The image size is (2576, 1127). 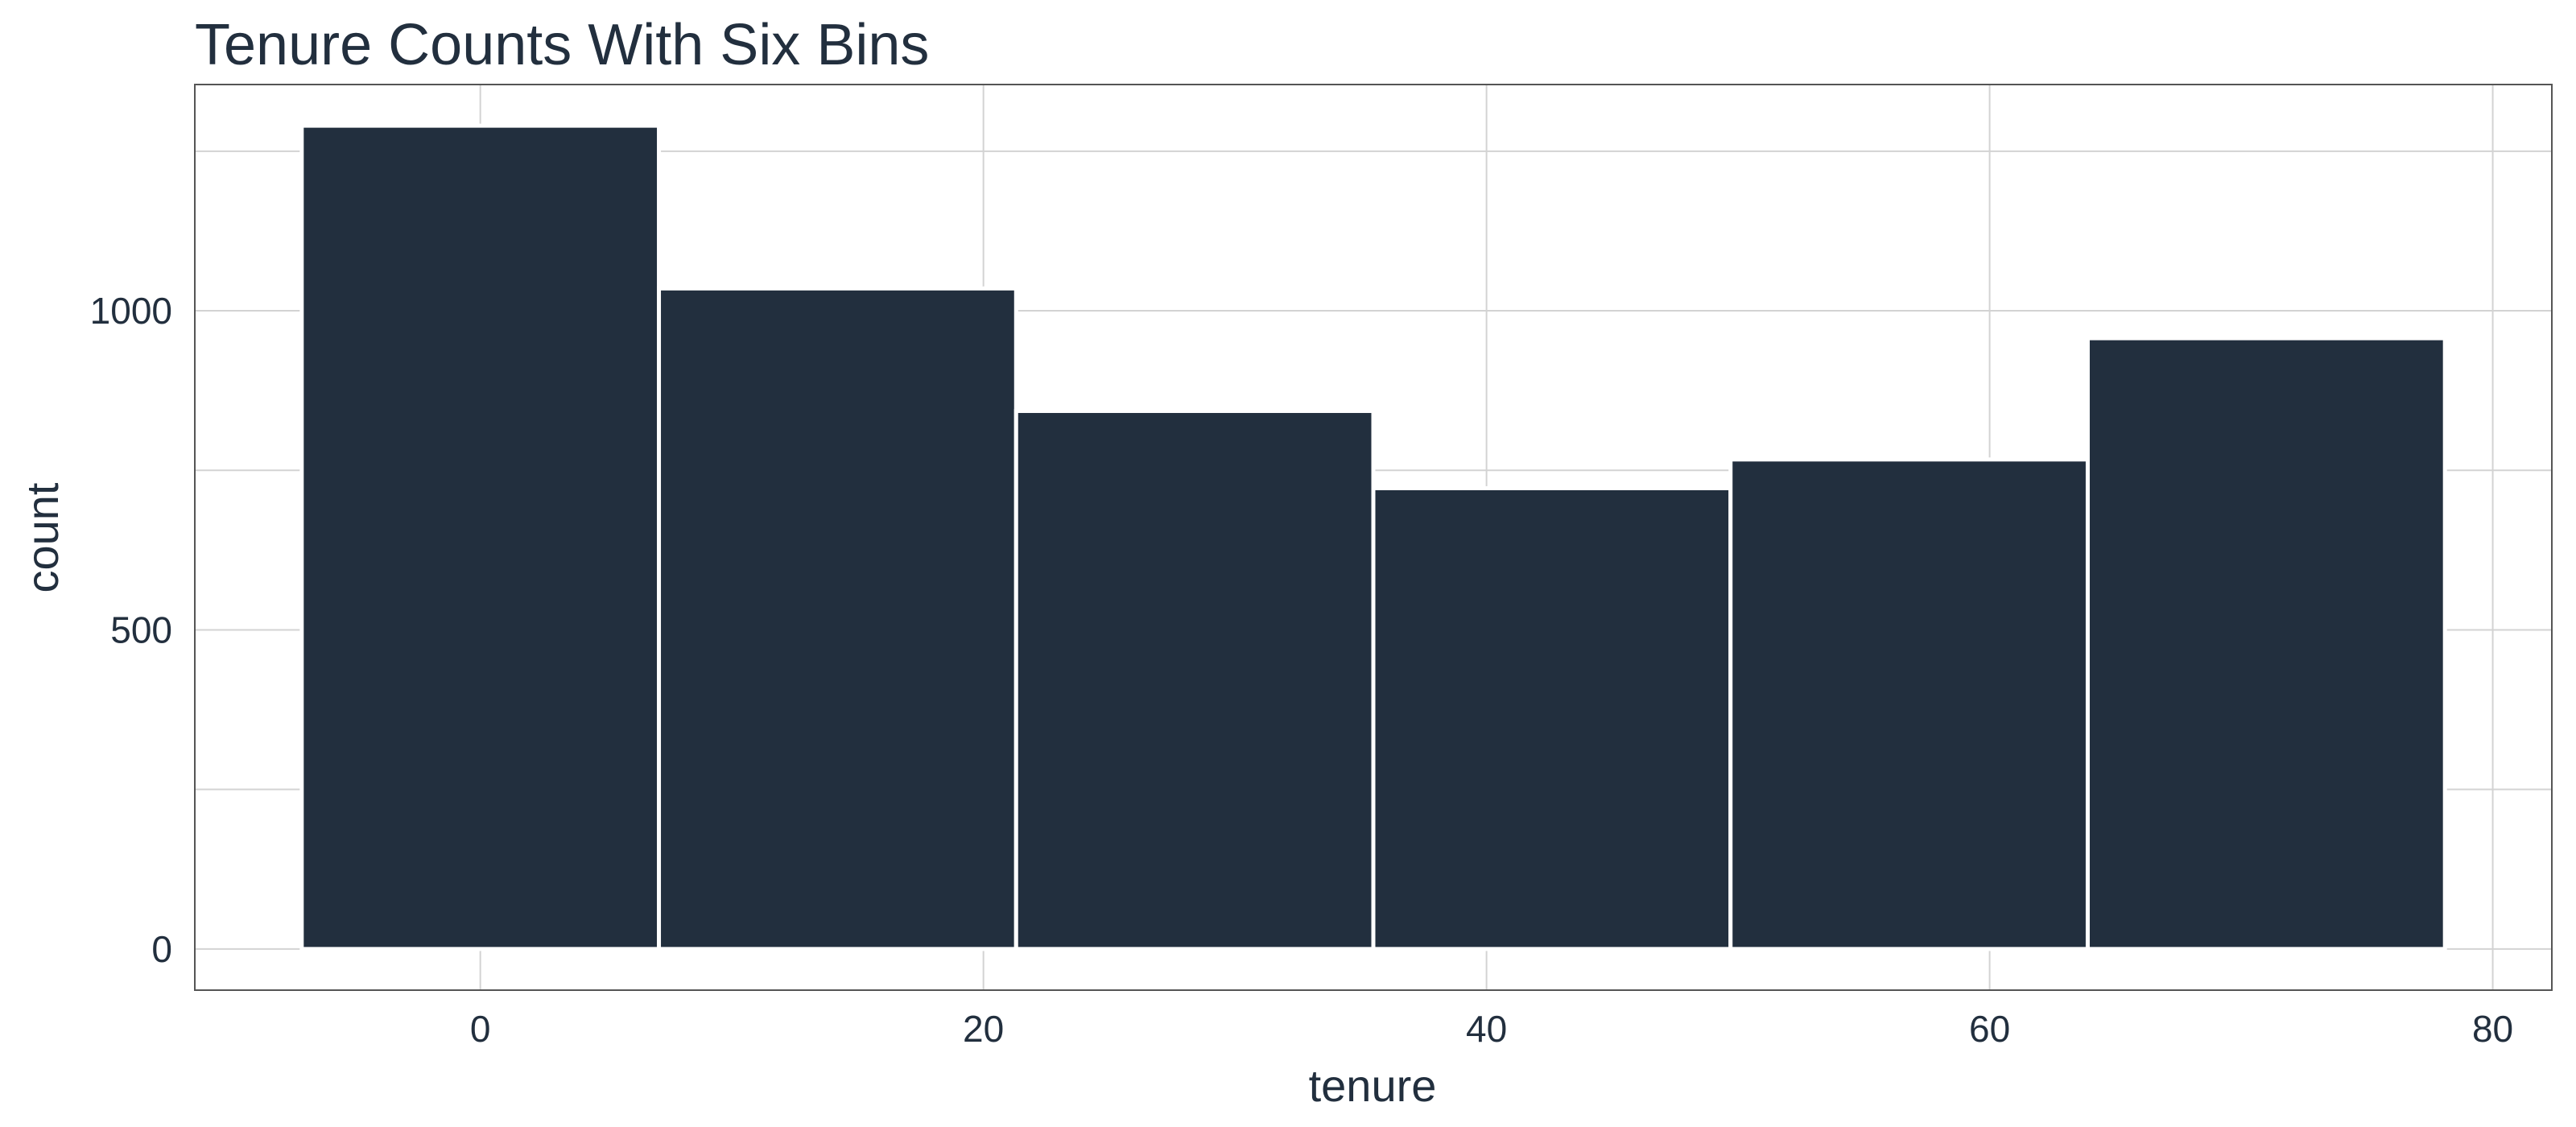 I want to click on x-tick-label: 60, so click(x=1989, y=1029).